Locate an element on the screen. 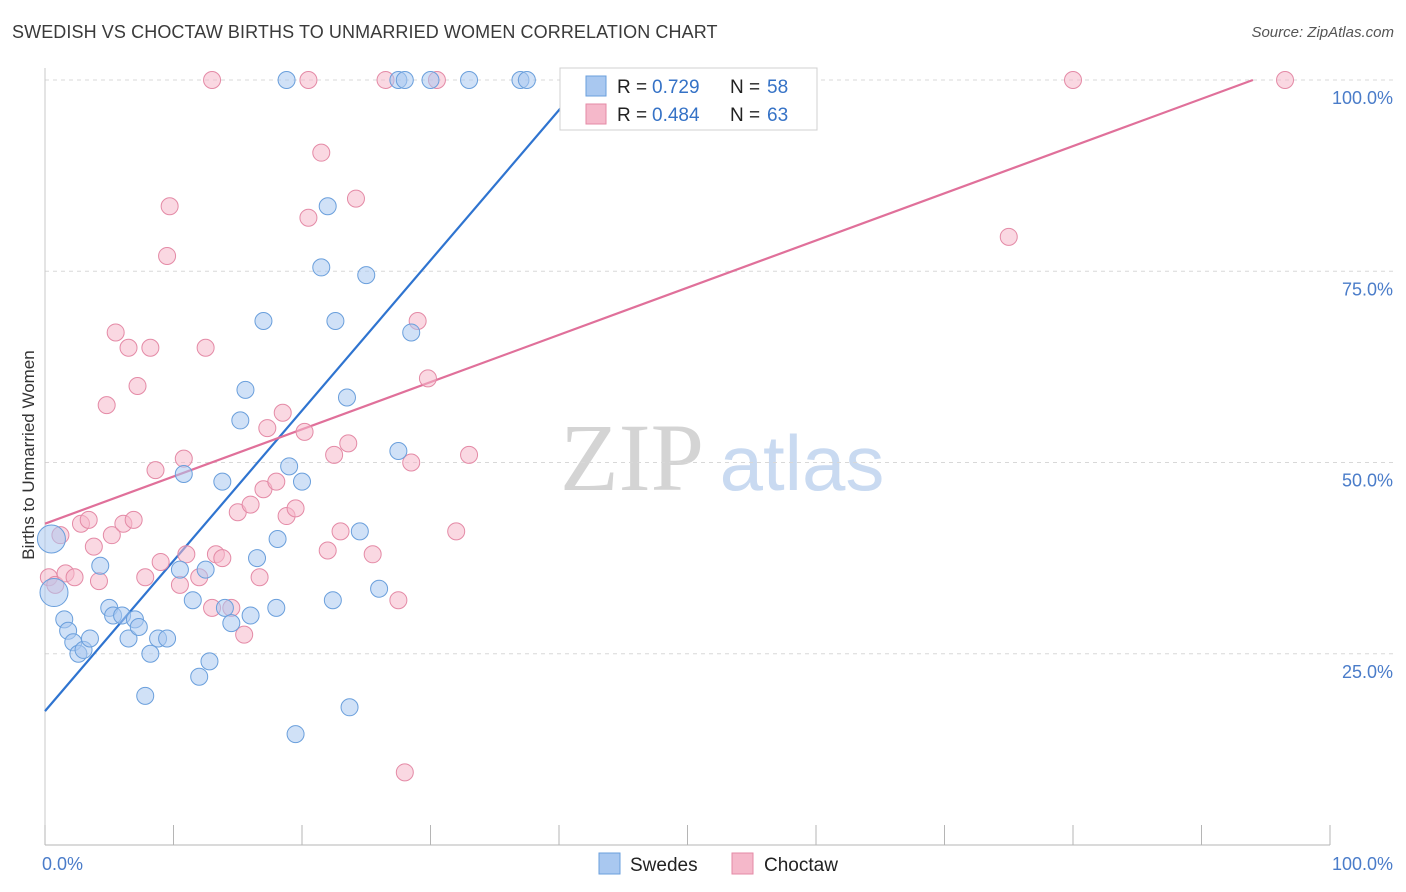  watermark: ZIP atlas is located at coordinates (722, 457).